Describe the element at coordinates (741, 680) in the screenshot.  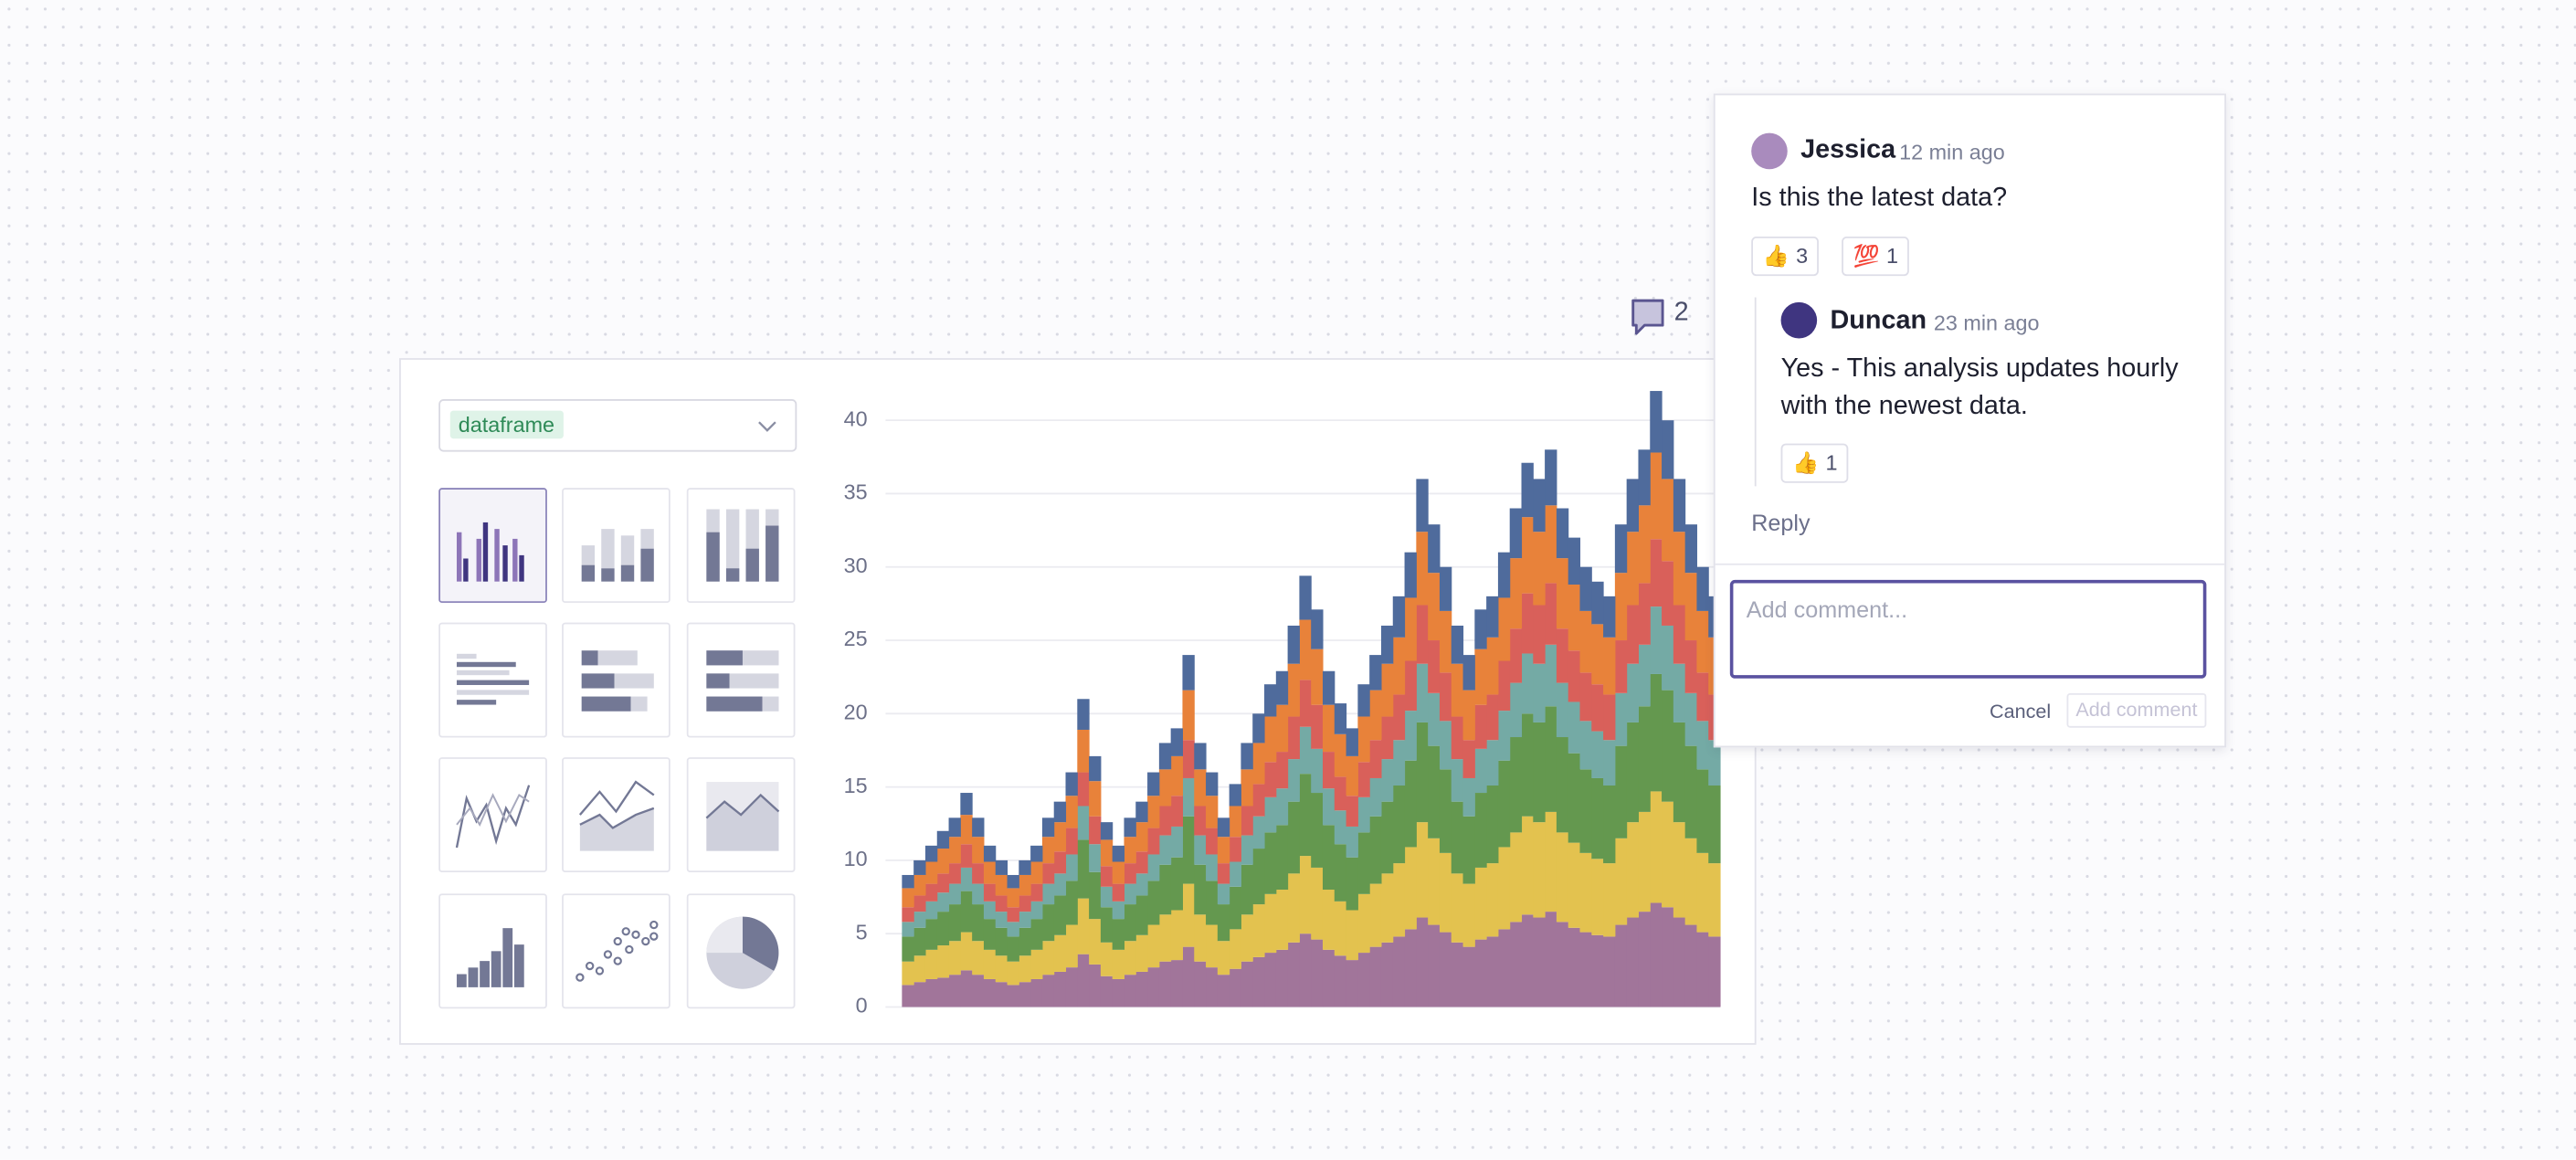
I see `chart-type-percent-hbar` at that location.